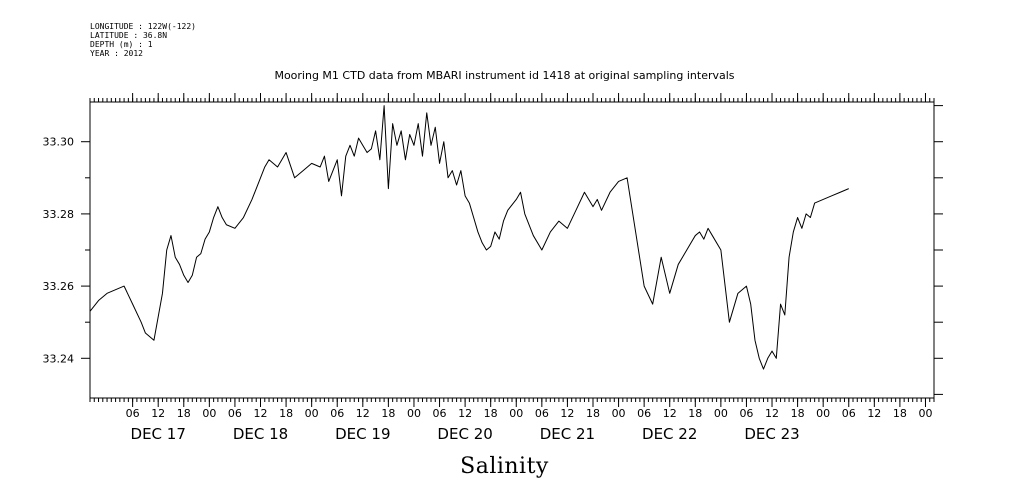 The width and height of the screenshot is (1009, 504). Describe the element at coordinates (567, 434) in the screenshot. I see `x-day-label: DEC 21` at that location.